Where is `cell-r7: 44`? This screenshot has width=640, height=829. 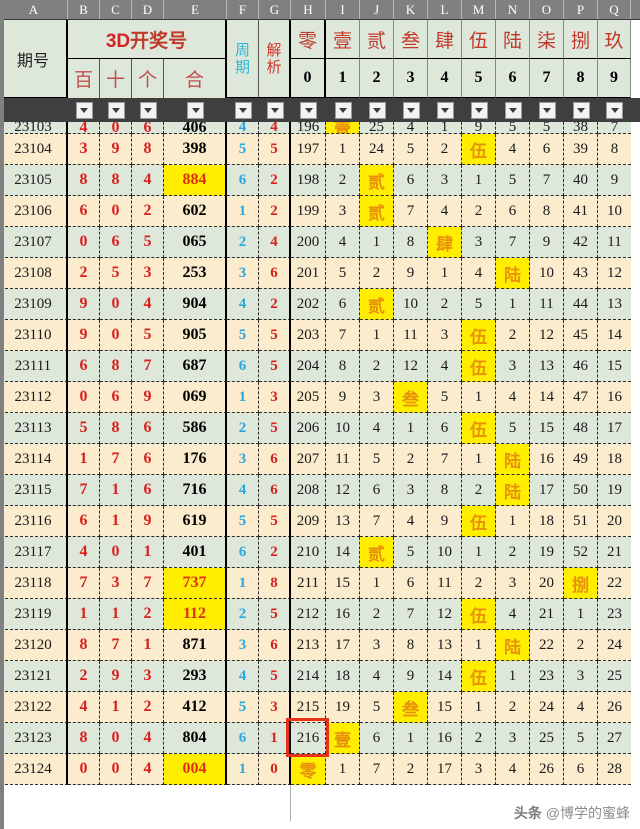 cell-r7: 44 is located at coordinates (581, 304).